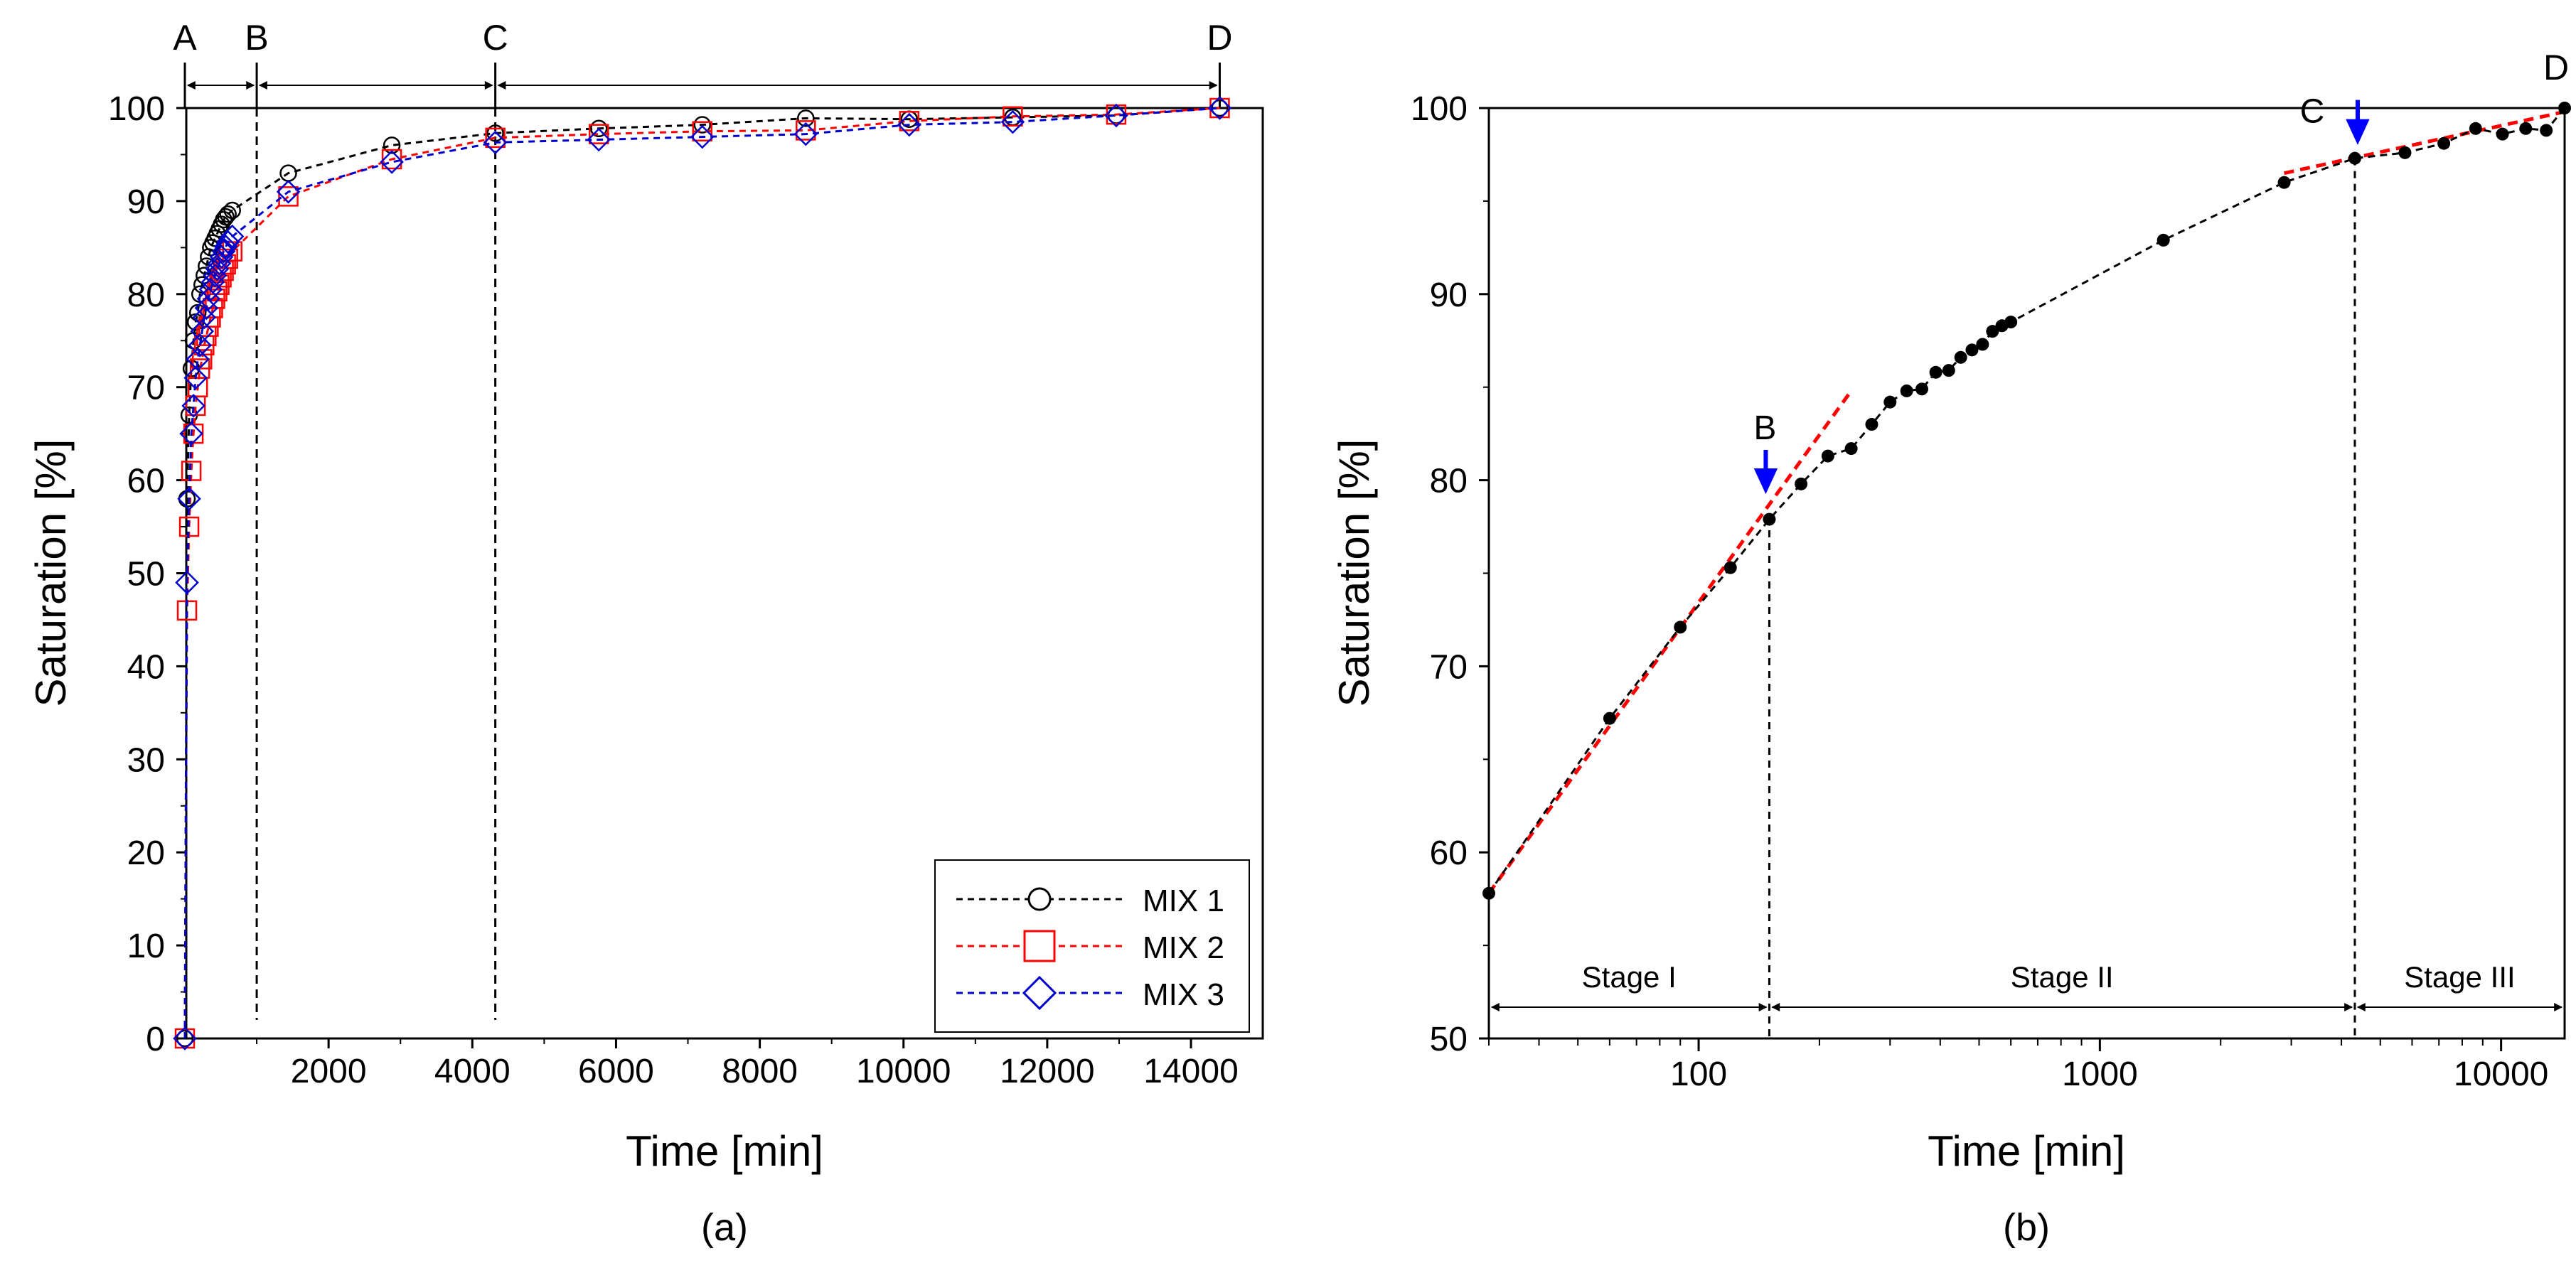  Describe the element at coordinates (1449, 295) in the screenshot. I see `y-tick-label-b: 90` at that location.